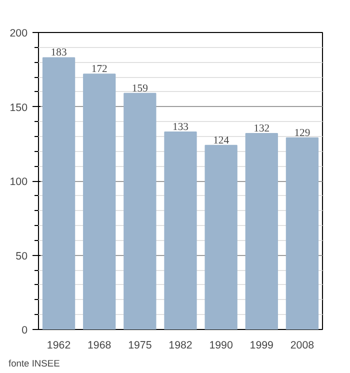  What do you see at coordinates (19, 34) in the screenshot?
I see `y-tick-label: 200` at bounding box center [19, 34].